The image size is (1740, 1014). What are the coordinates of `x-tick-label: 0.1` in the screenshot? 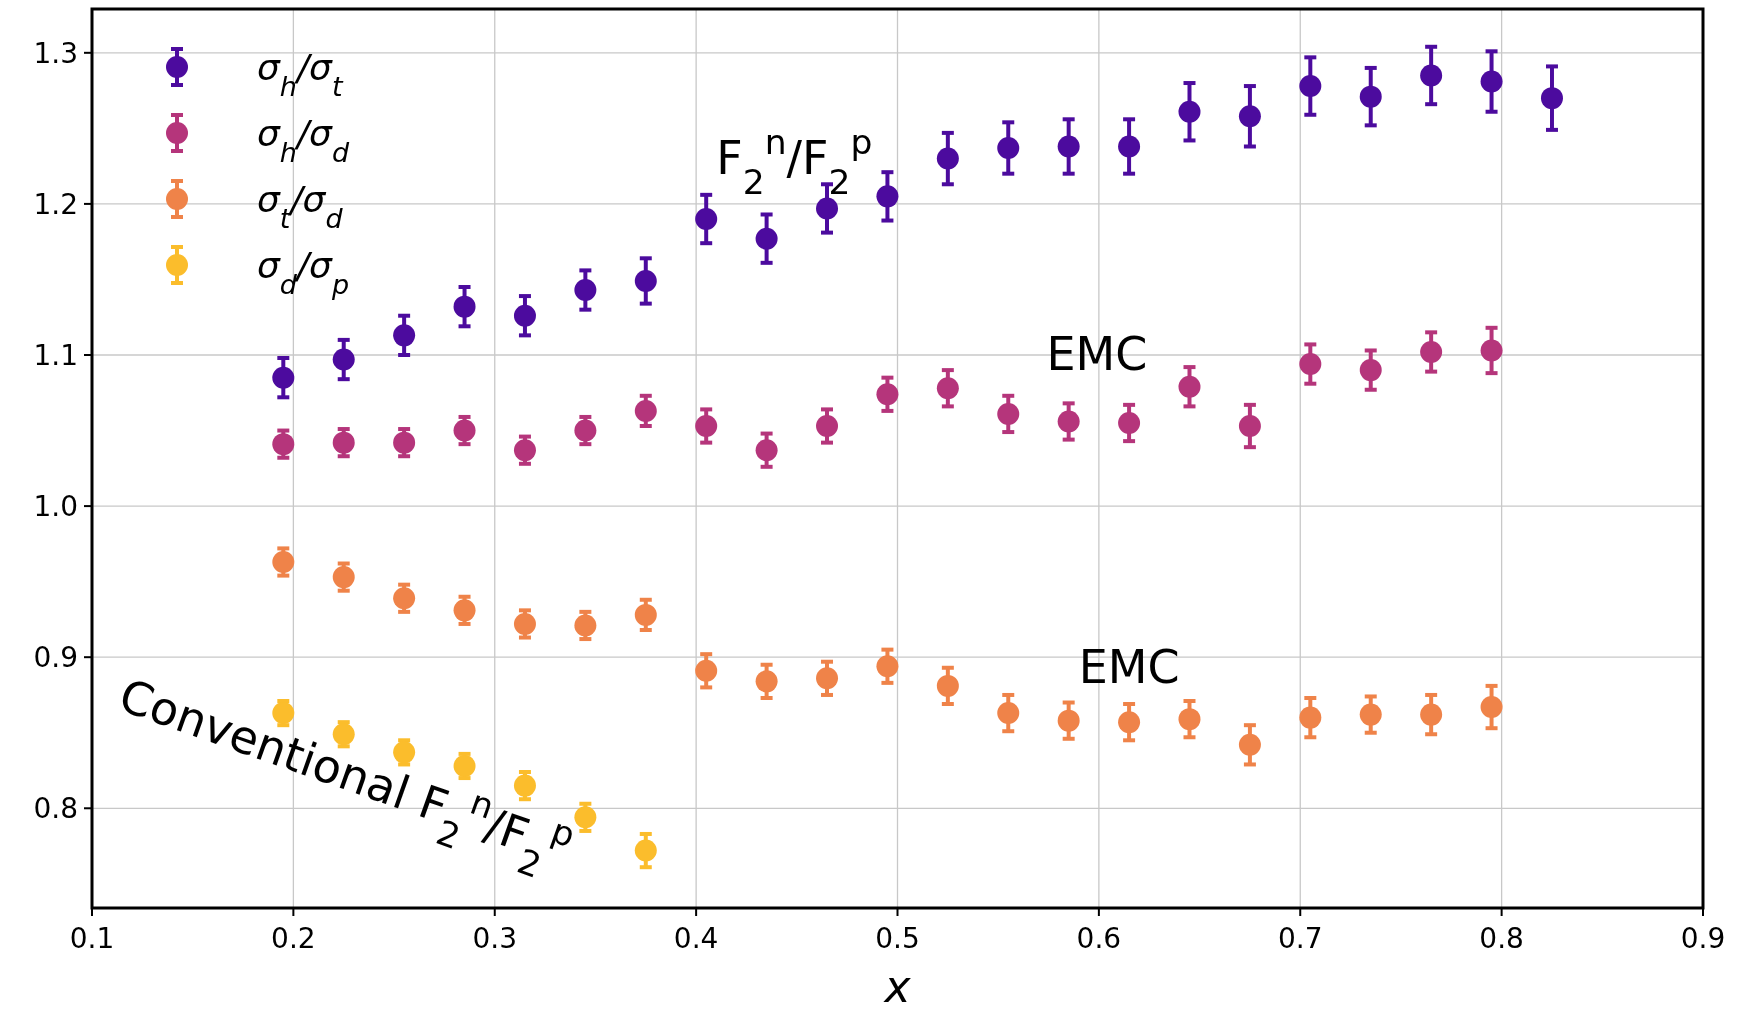 It's located at (92, 938).